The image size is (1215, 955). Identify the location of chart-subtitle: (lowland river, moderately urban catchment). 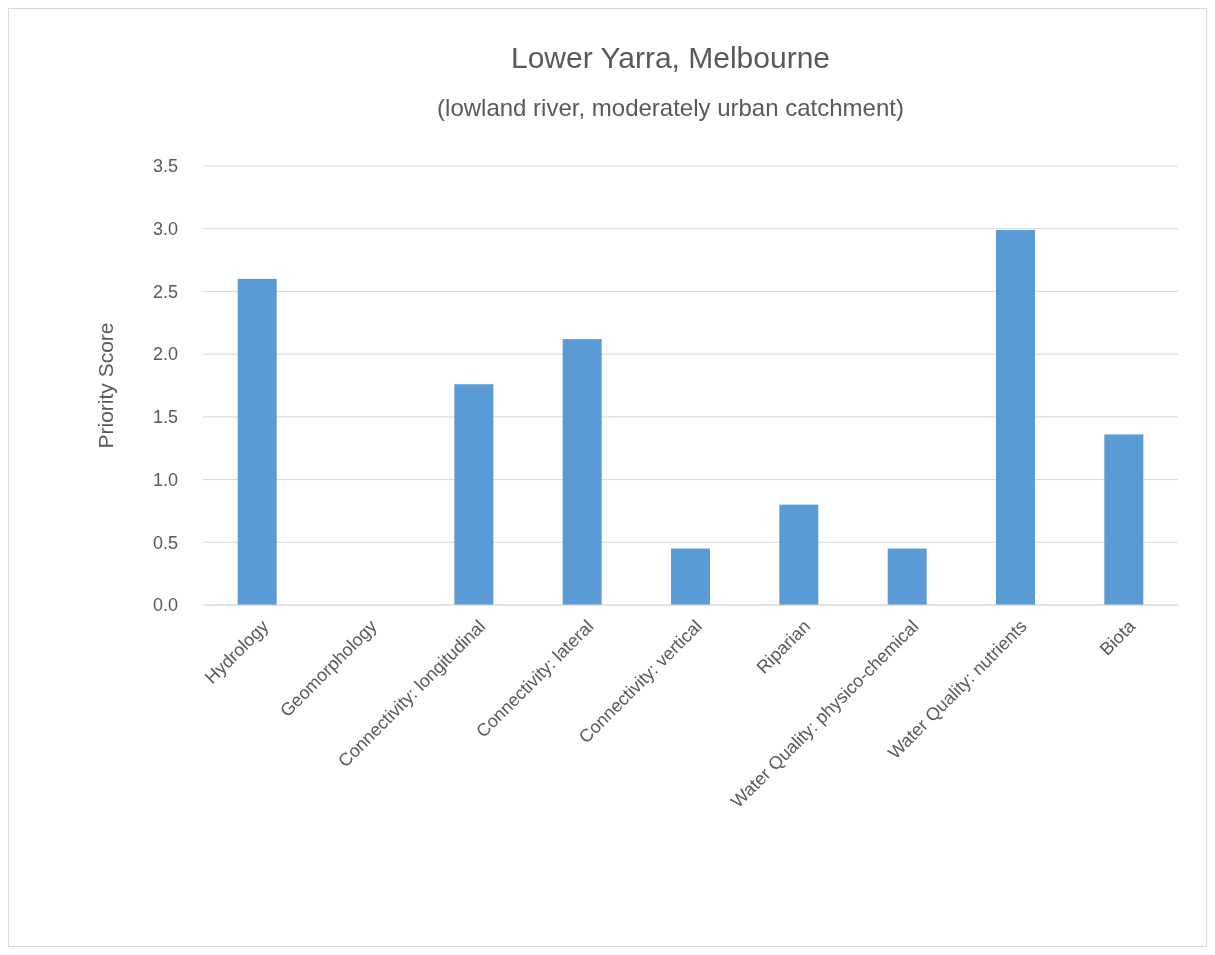
(670, 107).